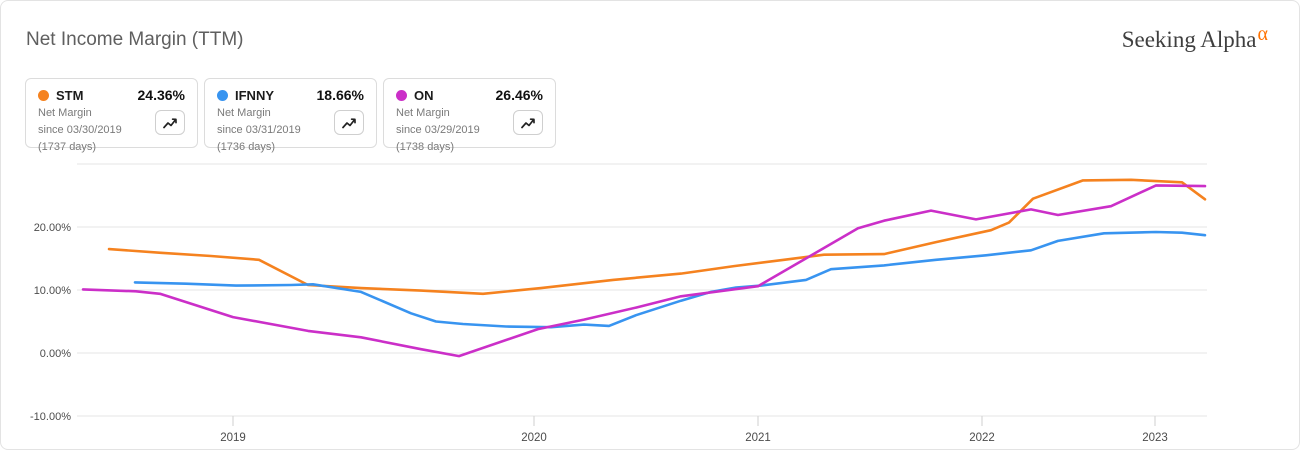 Image resolution: width=1300 pixels, height=450 pixels. I want to click on stm-current-value: 24.36%, so click(161, 95).